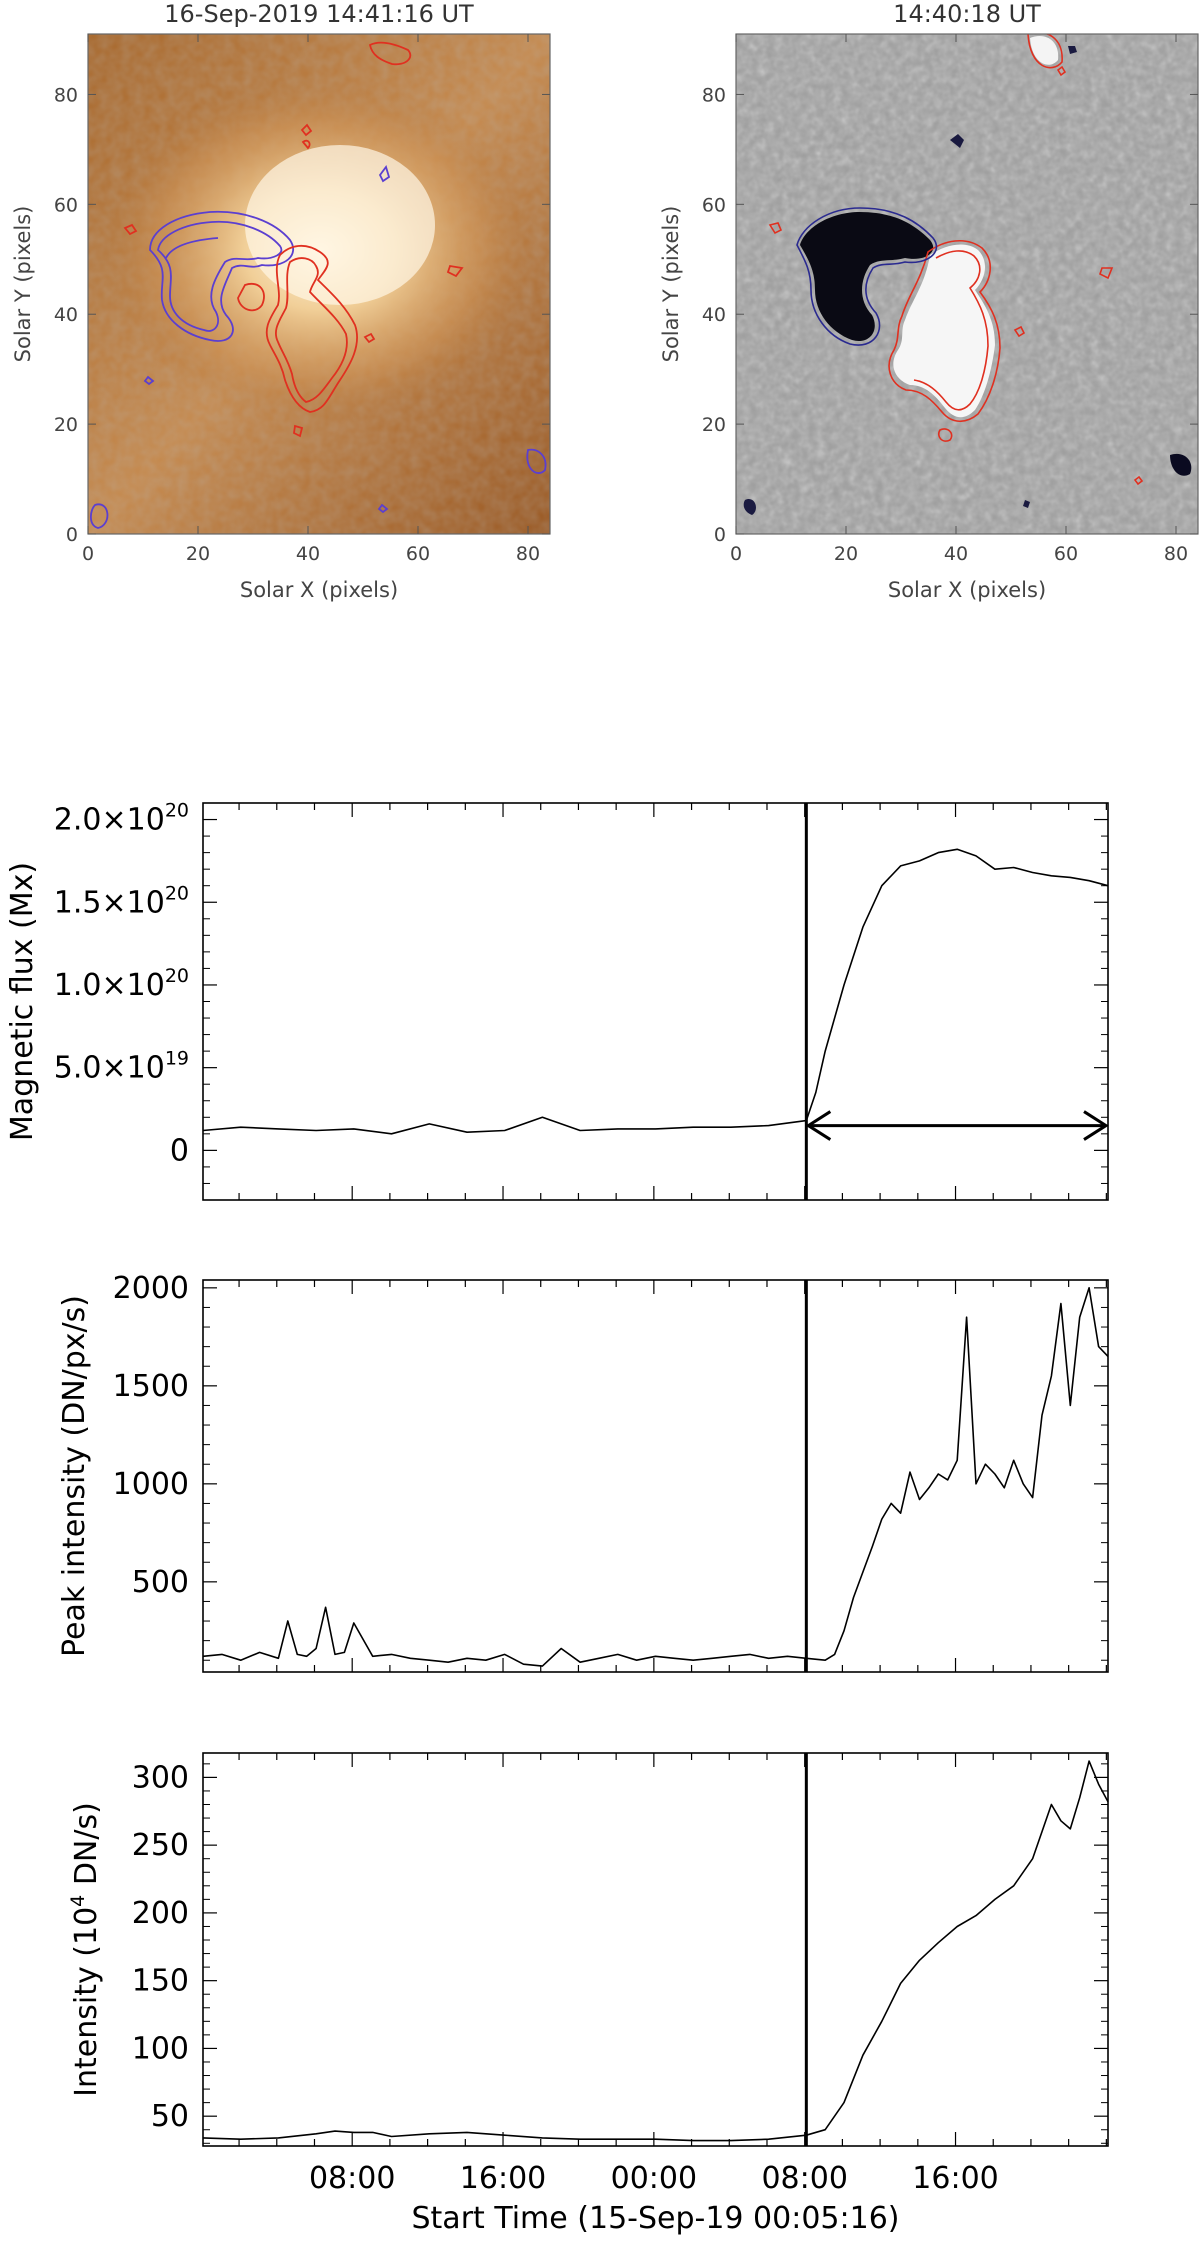 The width and height of the screenshot is (1200, 2246). What do you see at coordinates (170, 2116) in the screenshot?
I see `y-tick-label: 50` at bounding box center [170, 2116].